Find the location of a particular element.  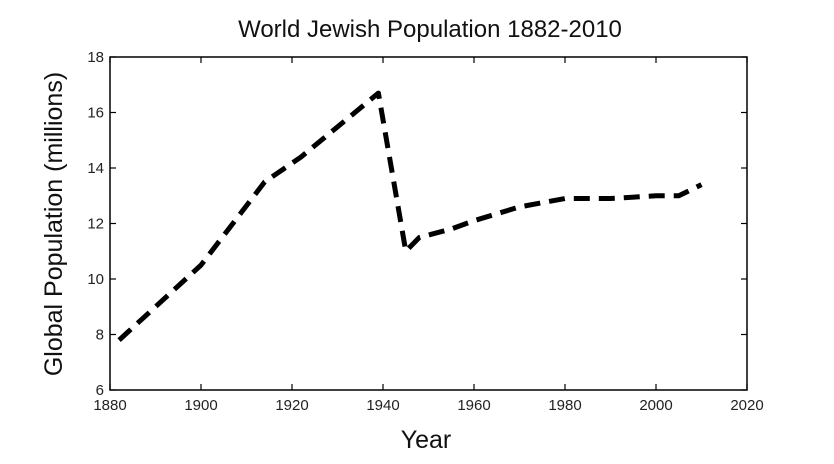

y-tick-label: 12 is located at coordinates (95, 224).